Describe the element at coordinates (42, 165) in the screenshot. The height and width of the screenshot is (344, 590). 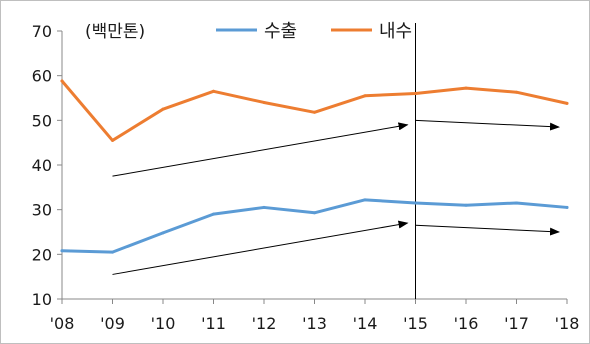
I see `y-tick-label: 40` at that location.